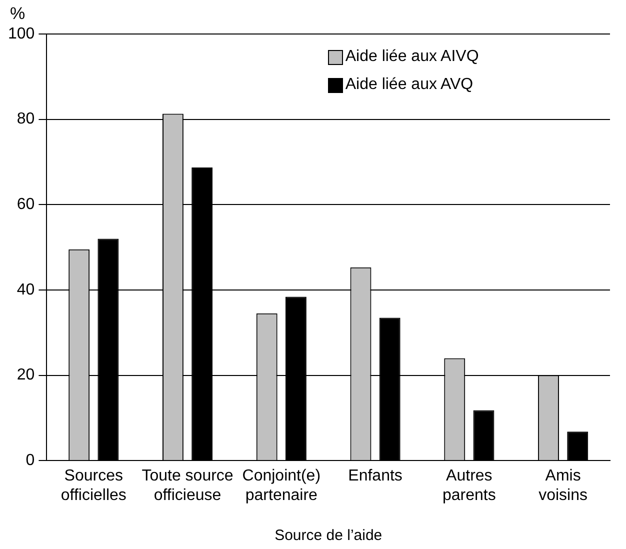 This screenshot has width=626, height=549. I want to click on x-axis-title: Source de l’aide, so click(328, 535).